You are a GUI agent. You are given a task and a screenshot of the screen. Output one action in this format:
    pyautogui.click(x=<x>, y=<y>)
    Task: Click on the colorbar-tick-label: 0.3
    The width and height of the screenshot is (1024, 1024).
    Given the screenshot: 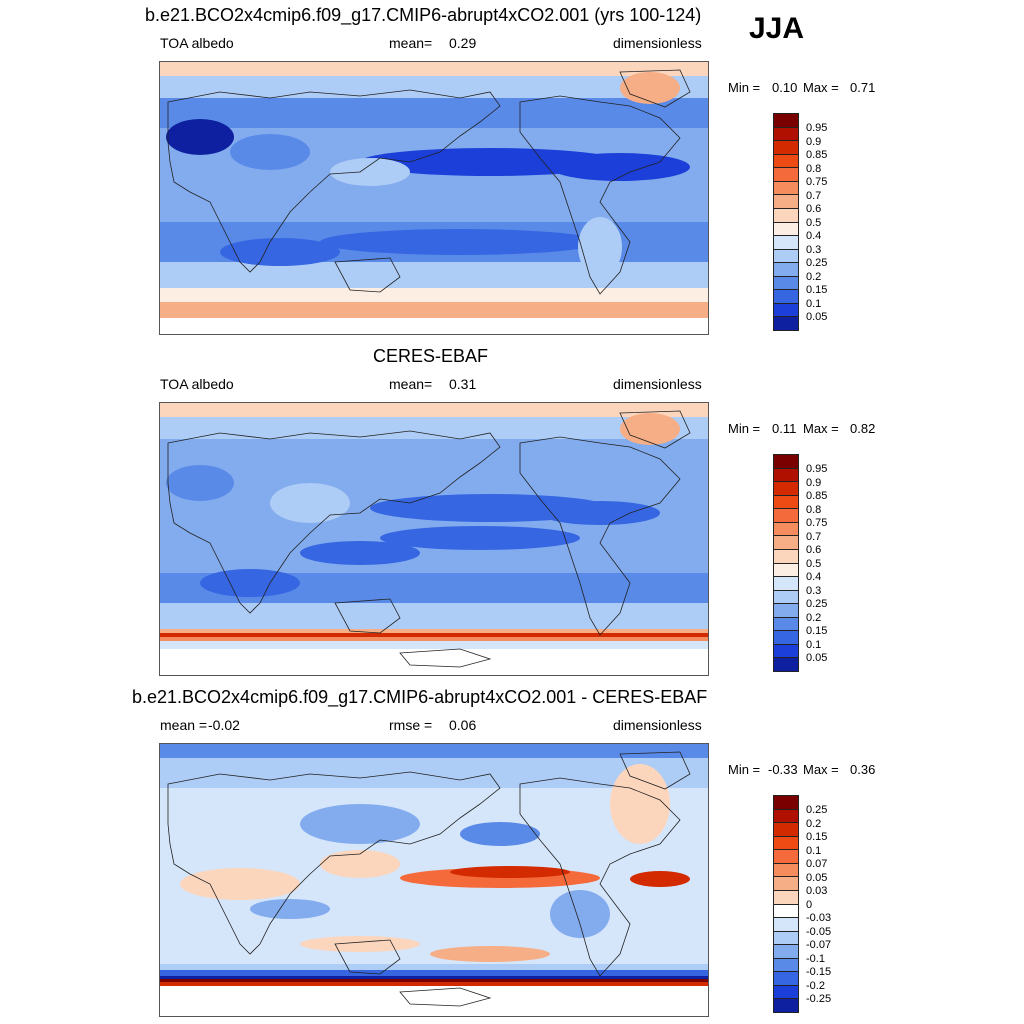 What is the action you would take?
    pyautogui.click(x=814, y=249)
    